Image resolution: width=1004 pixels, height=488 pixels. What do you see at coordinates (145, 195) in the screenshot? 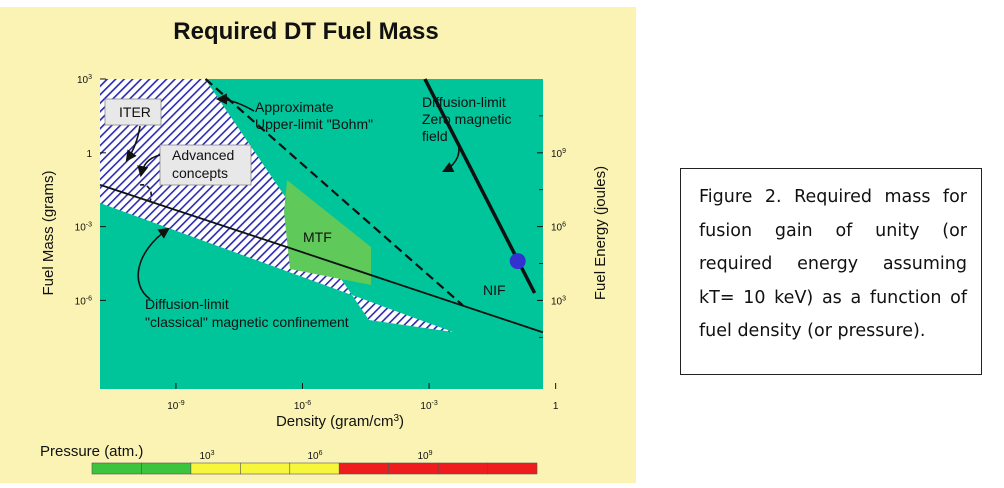
I see `advanced-concepts-contour` at bounding box center [145, 195].